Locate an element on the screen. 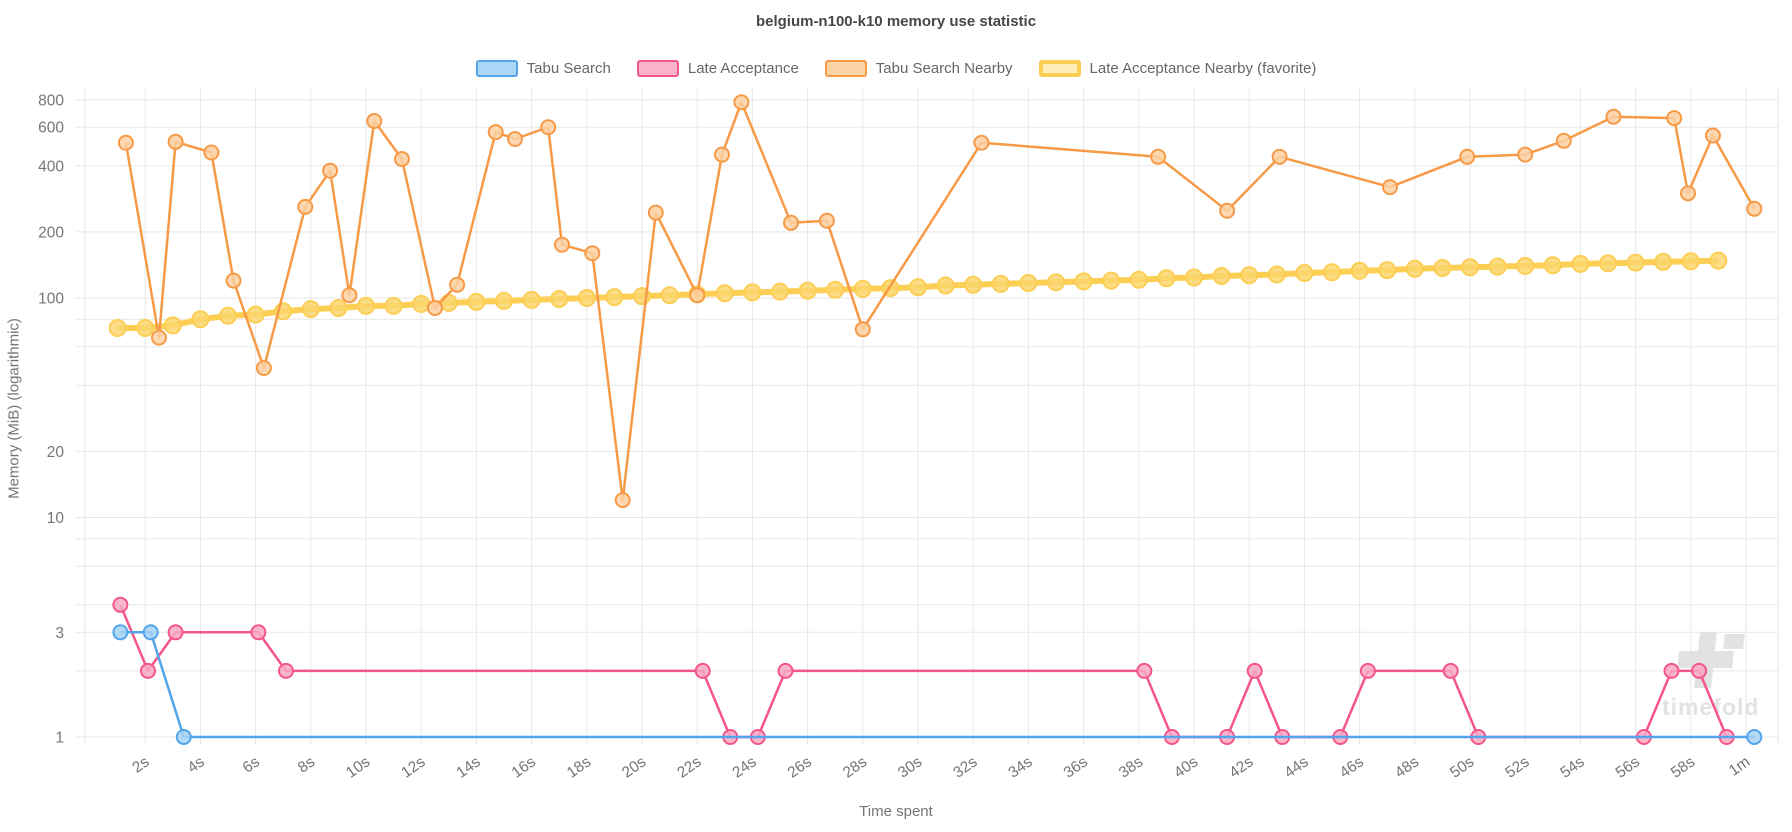 Image resolution: width=1792 pixels, height=832 pixels. svg-text: 1m is located at coordinates (1739, 766).